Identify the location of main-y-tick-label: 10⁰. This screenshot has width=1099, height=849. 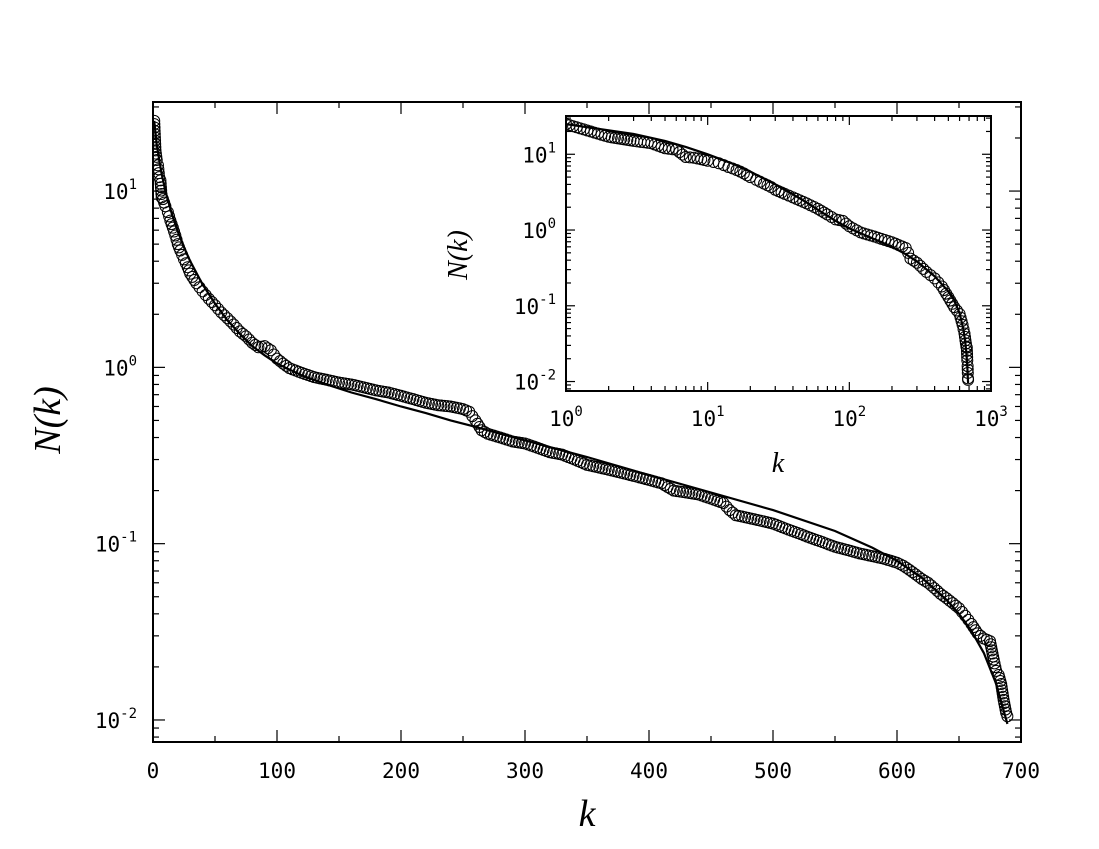
(120, 366).